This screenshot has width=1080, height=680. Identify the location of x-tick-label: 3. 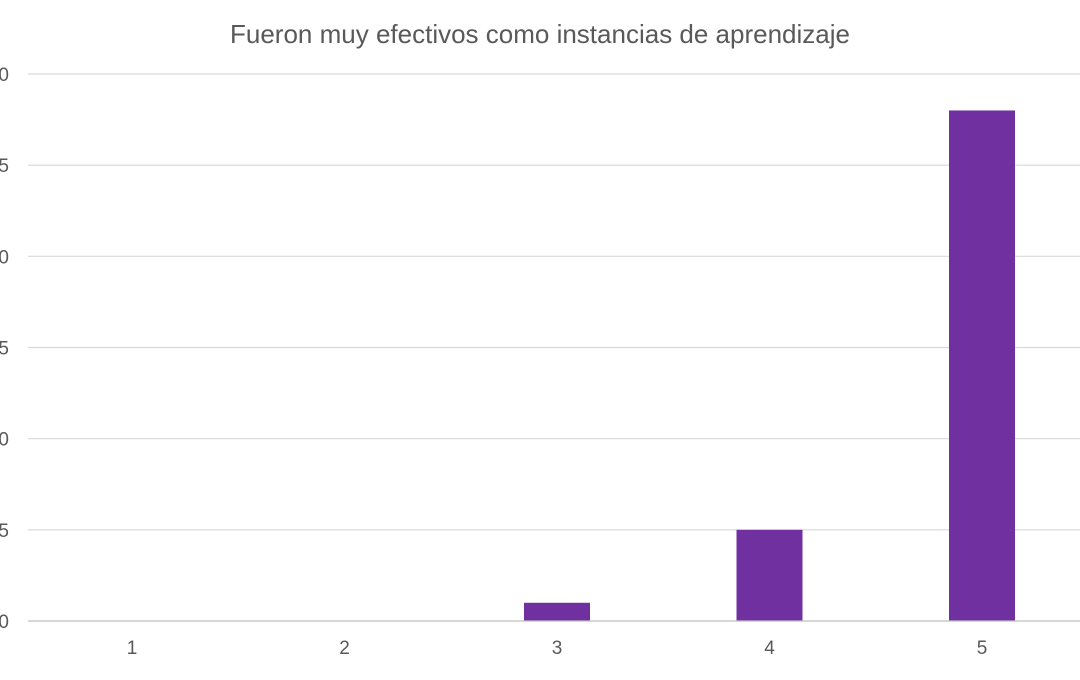
(557, 648).